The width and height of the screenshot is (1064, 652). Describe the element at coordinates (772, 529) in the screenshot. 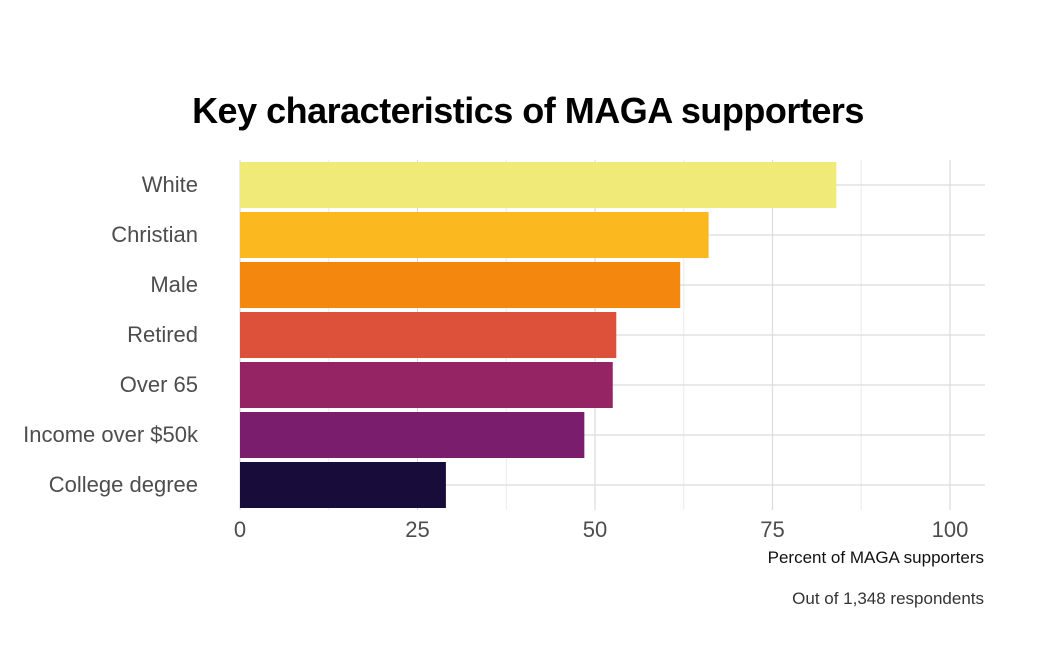

I see `x-tick-label: 75` at that location.